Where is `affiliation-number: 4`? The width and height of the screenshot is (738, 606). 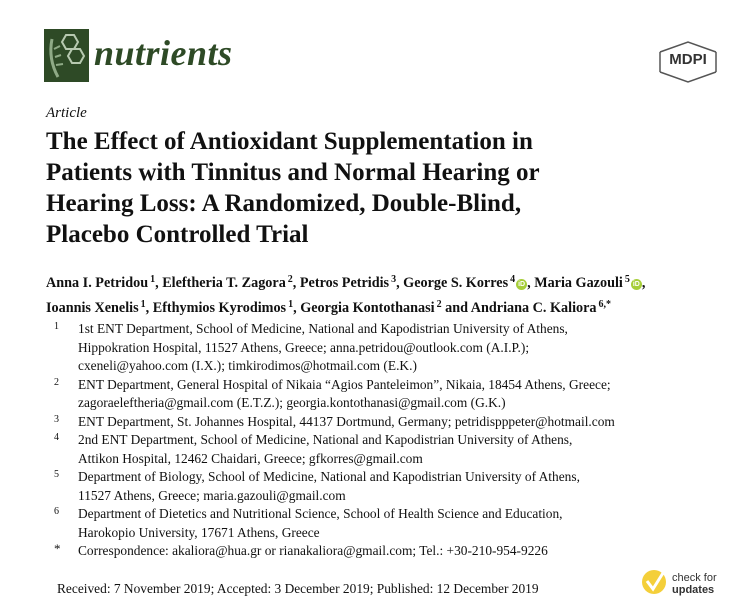 affiliation-number: 4 is located at coordinates (56, 437).